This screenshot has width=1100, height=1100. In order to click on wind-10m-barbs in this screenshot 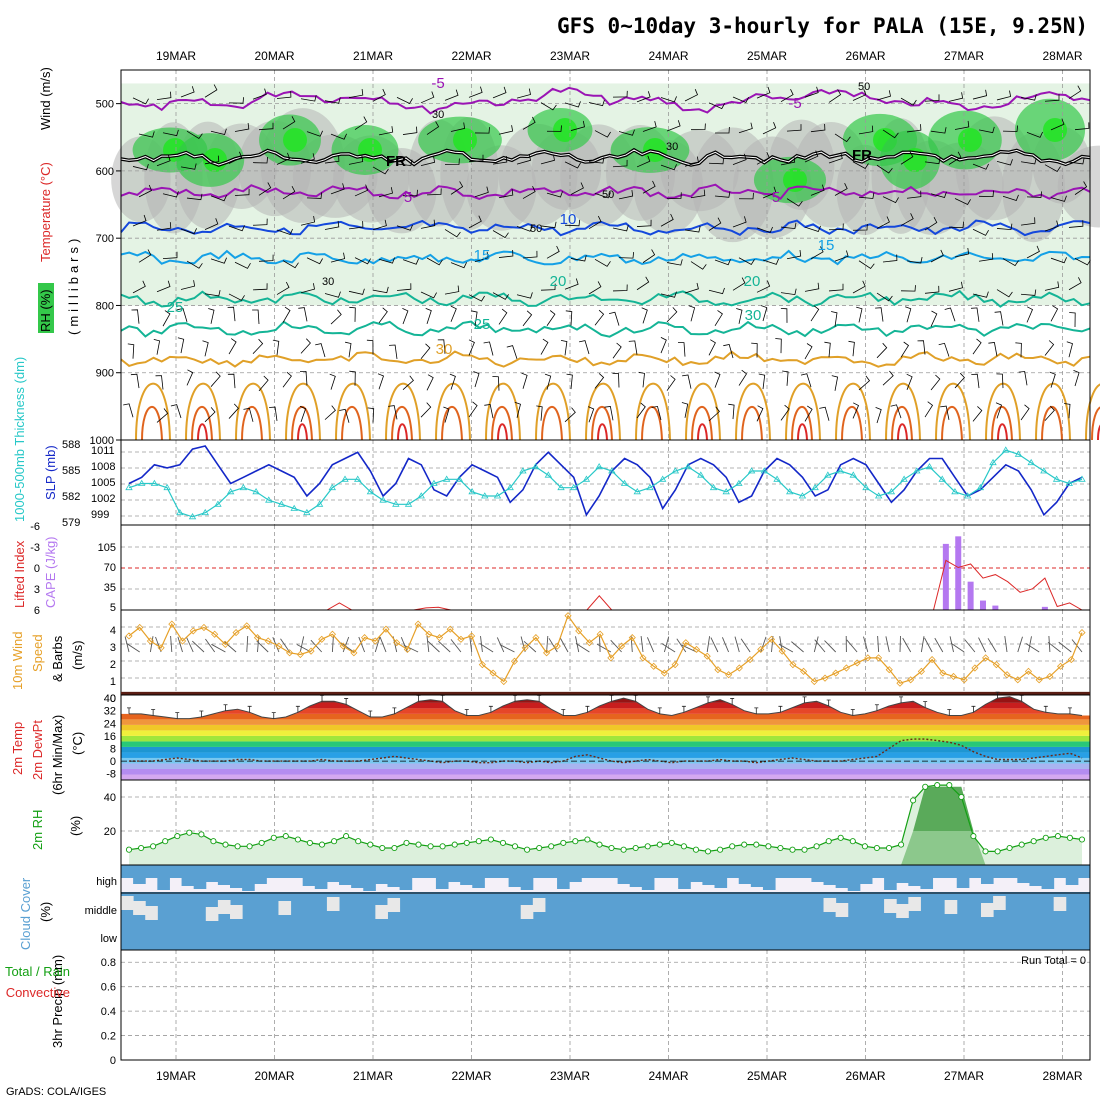, I will do `click(603, 644)`.